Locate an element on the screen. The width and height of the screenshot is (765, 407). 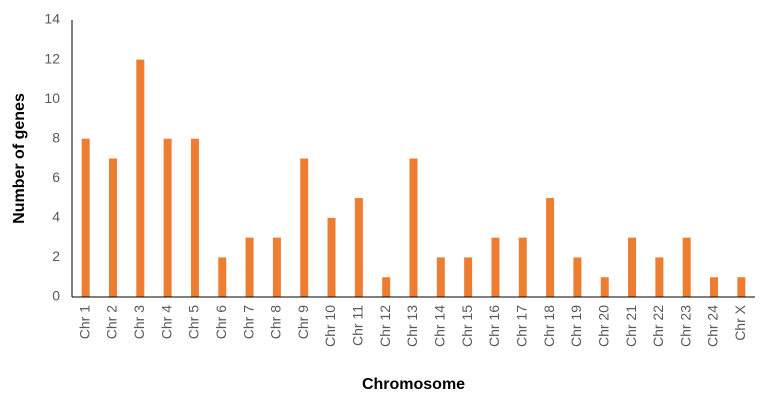
x-tick-label: Chr 14 is located at coordinates (440, 326).